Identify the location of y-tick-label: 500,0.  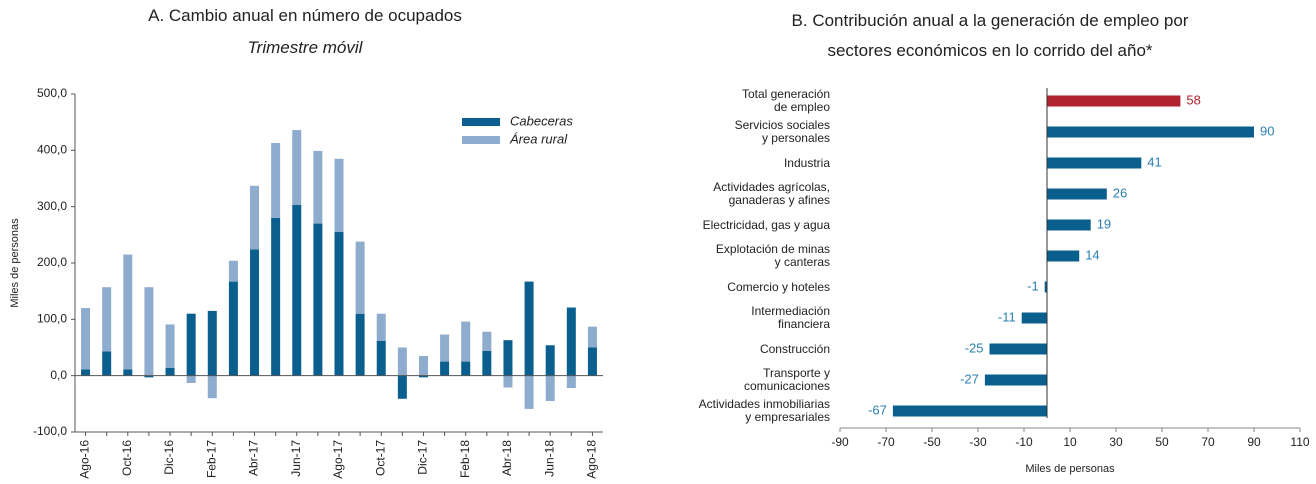
(52, 93).